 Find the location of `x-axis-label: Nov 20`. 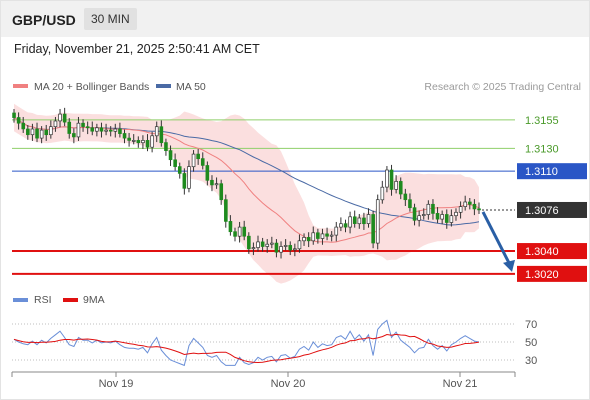

x-axis-label: Nov 20 is located at coordinates (288, 384).